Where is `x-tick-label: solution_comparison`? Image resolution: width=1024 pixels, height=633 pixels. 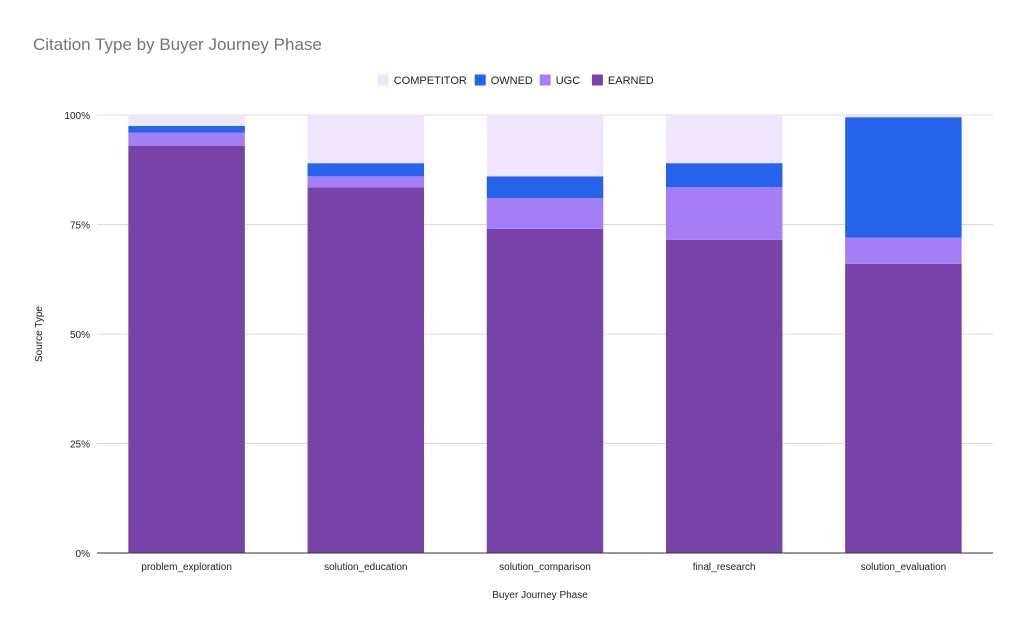
x-tick-label: solution_comparison is located at coordinates (545, 567).